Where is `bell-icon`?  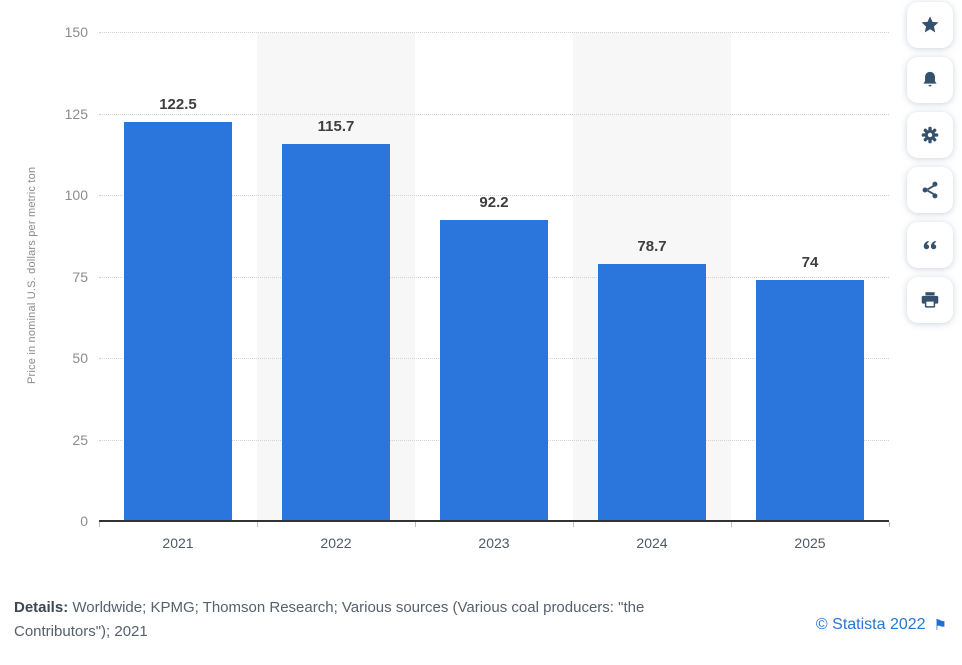
bell-icon is located at coordinates (930, 80).